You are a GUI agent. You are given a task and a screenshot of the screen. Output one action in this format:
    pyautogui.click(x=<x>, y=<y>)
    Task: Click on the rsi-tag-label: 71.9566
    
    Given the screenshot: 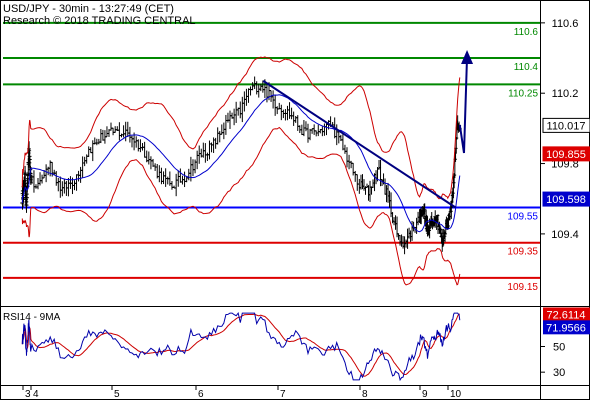 What is the action you would take?
    pyautogui.click(x=566, y=328)
    